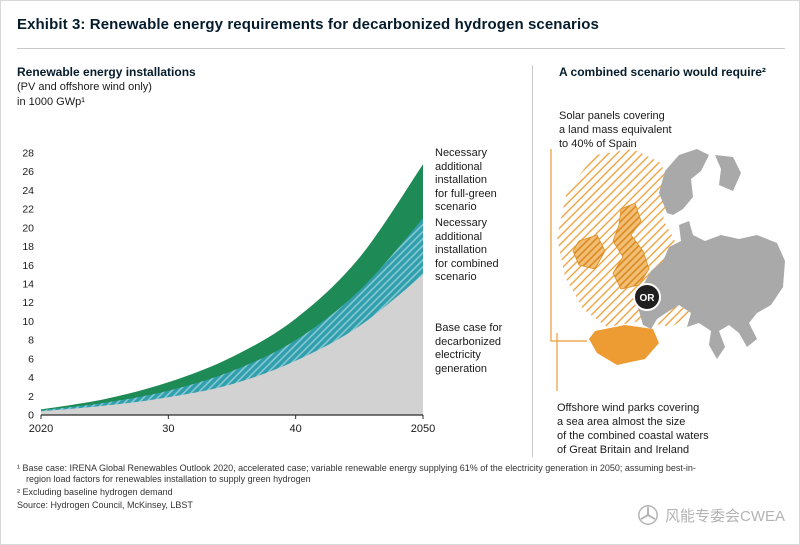  What do you see at coordinates (662, 72) in the screenshot?
I see `right-panel-title: A combined scenario would require²` at bounding box center [662, 72].